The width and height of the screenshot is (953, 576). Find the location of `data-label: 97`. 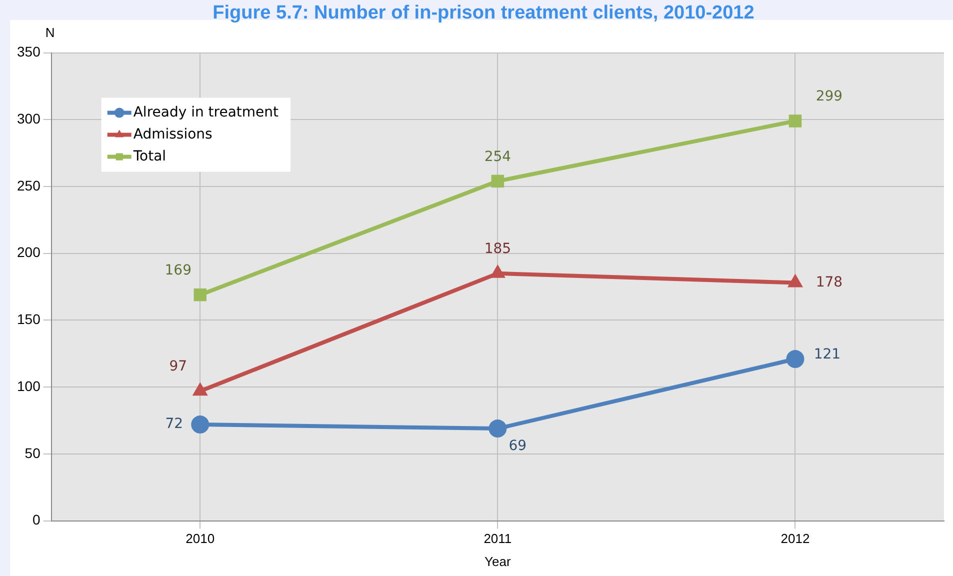

data-label: 97 is located at coordinates (178, 366).